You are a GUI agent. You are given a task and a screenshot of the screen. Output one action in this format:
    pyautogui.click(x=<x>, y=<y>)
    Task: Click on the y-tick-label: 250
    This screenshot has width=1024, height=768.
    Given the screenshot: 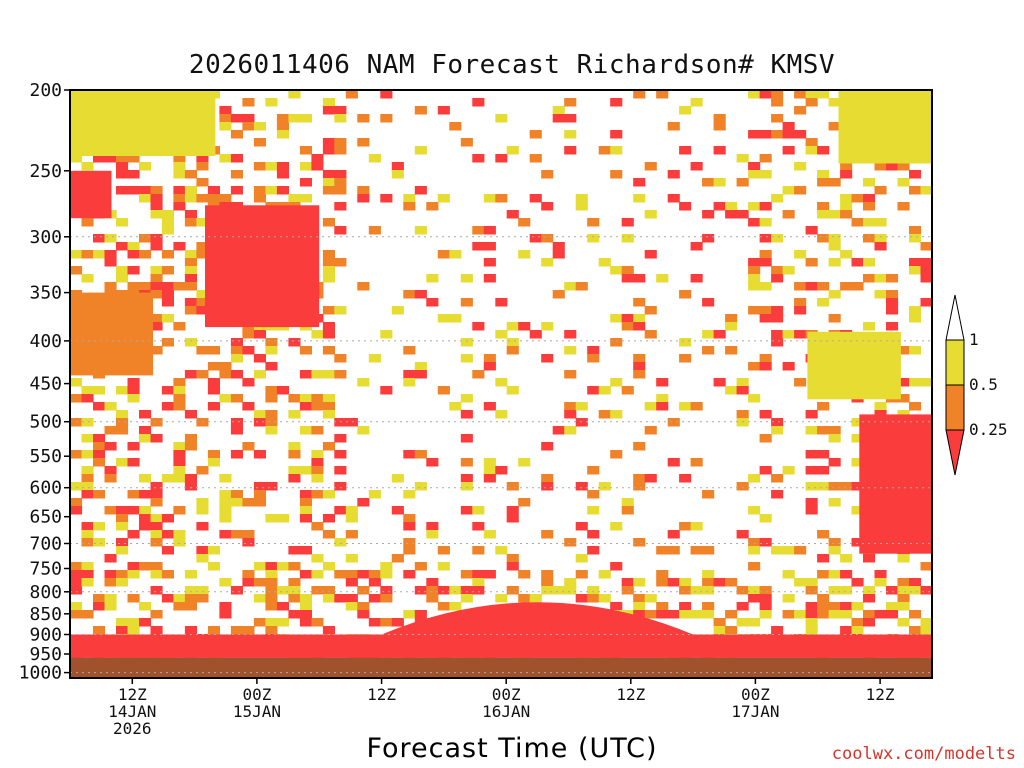 What is the action you would take?
    pyautogui.click(x=45, y=171)
    